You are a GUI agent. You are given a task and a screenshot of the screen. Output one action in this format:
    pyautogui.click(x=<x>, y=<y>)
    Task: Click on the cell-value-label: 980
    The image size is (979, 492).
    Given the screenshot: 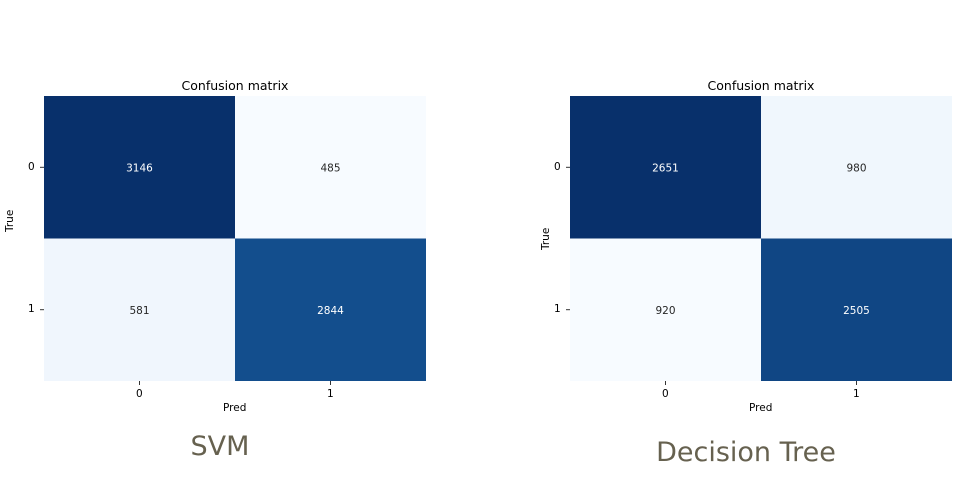 What is the action you would take?
    pyautogui.click(x=856, y=168)
    